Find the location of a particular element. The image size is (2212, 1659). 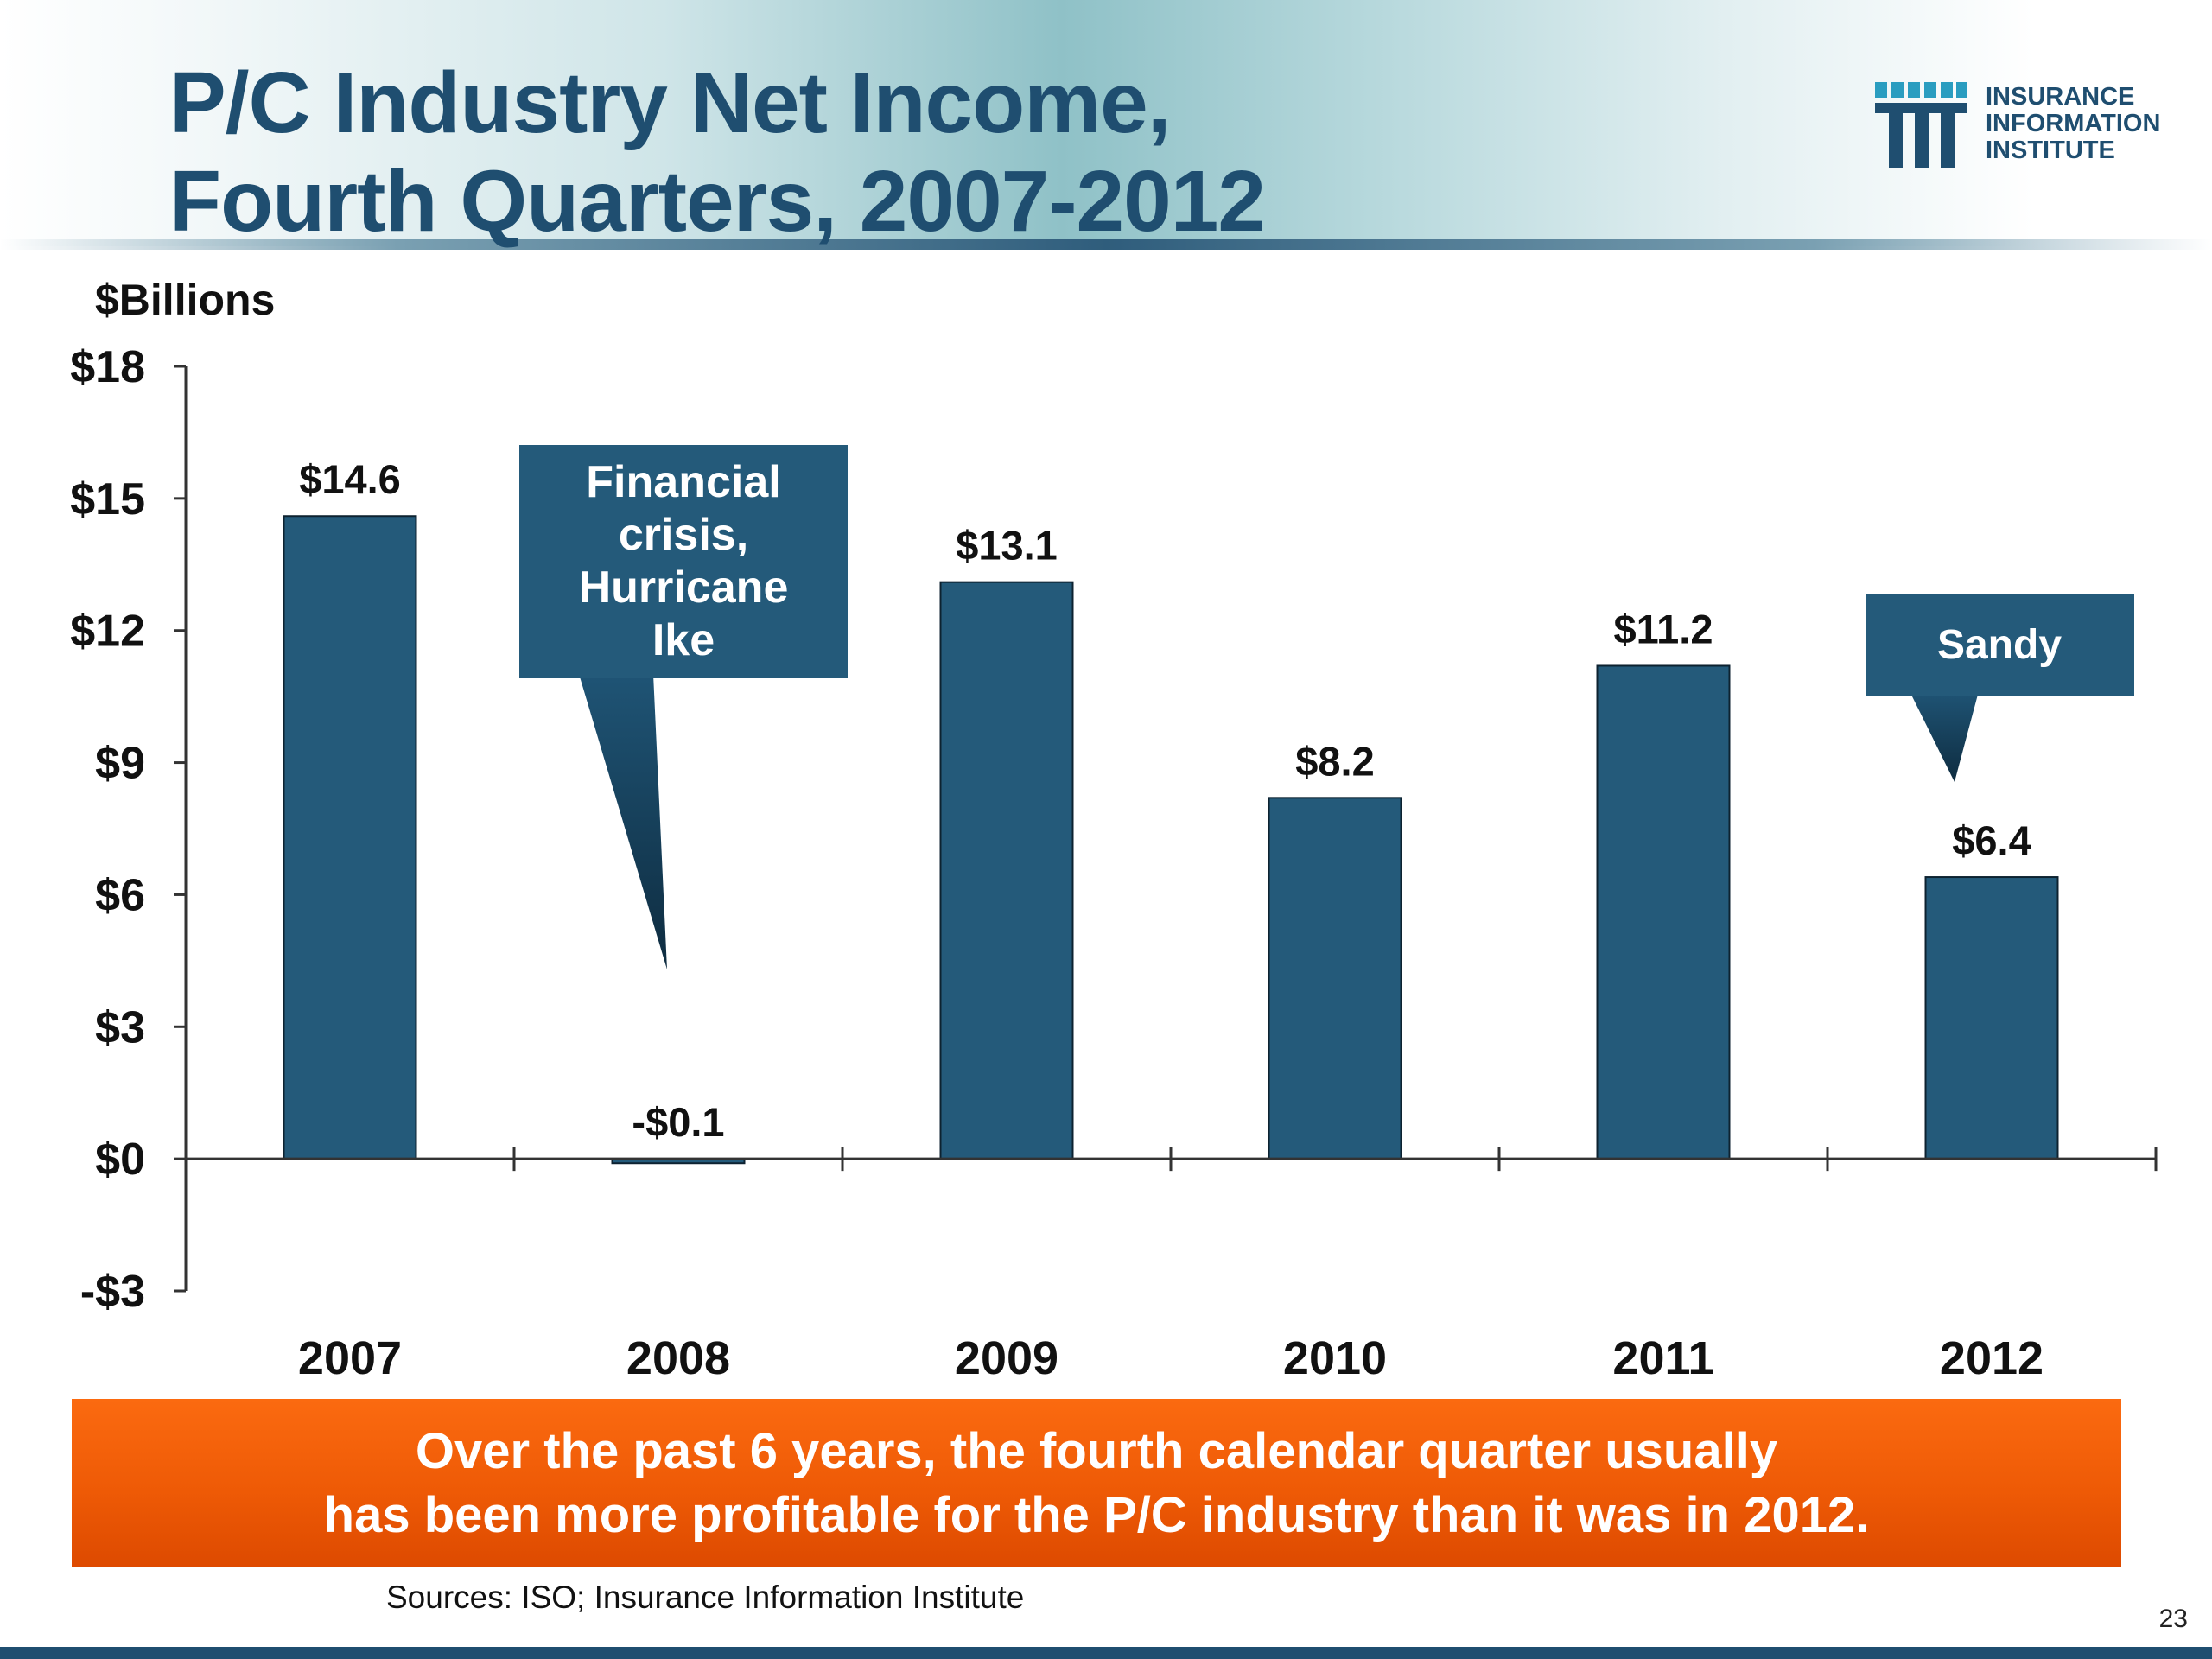

callout-line-2008-2: crisis, is located at coordinates (683, 535).